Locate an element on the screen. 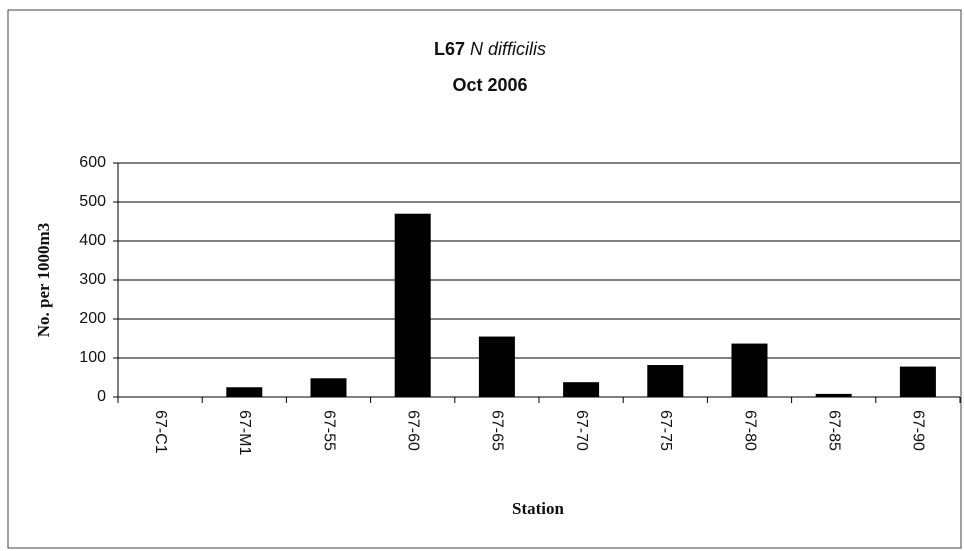 The height and width of the screenshot is (551, 964). y-axis-title: No. per 1000m3 is located at coordinates (43, 280).